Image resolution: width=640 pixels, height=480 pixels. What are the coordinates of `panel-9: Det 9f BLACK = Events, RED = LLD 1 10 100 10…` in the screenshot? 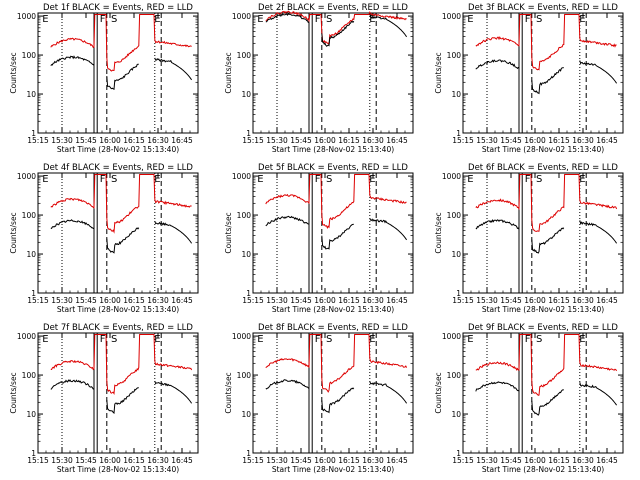 It's located at (529, 398).